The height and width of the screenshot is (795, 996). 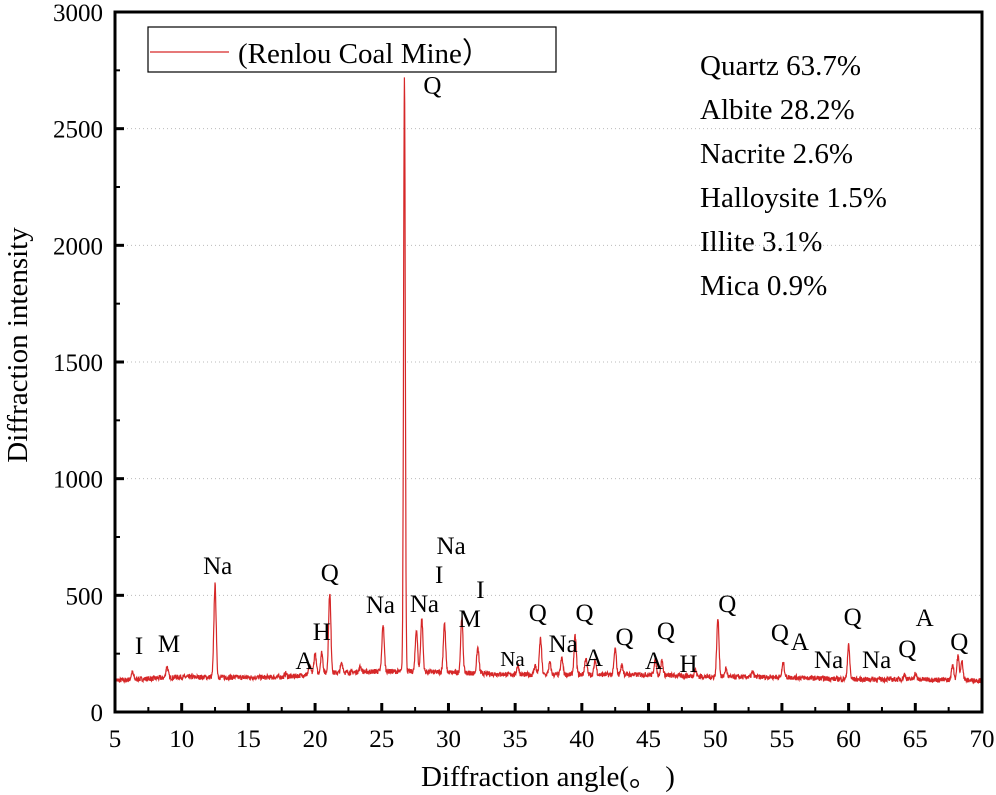 What do you see at coordinates (181, 739) in the screenshot?
I see `x-tick-label: 10` at bounding box center [181, 739].